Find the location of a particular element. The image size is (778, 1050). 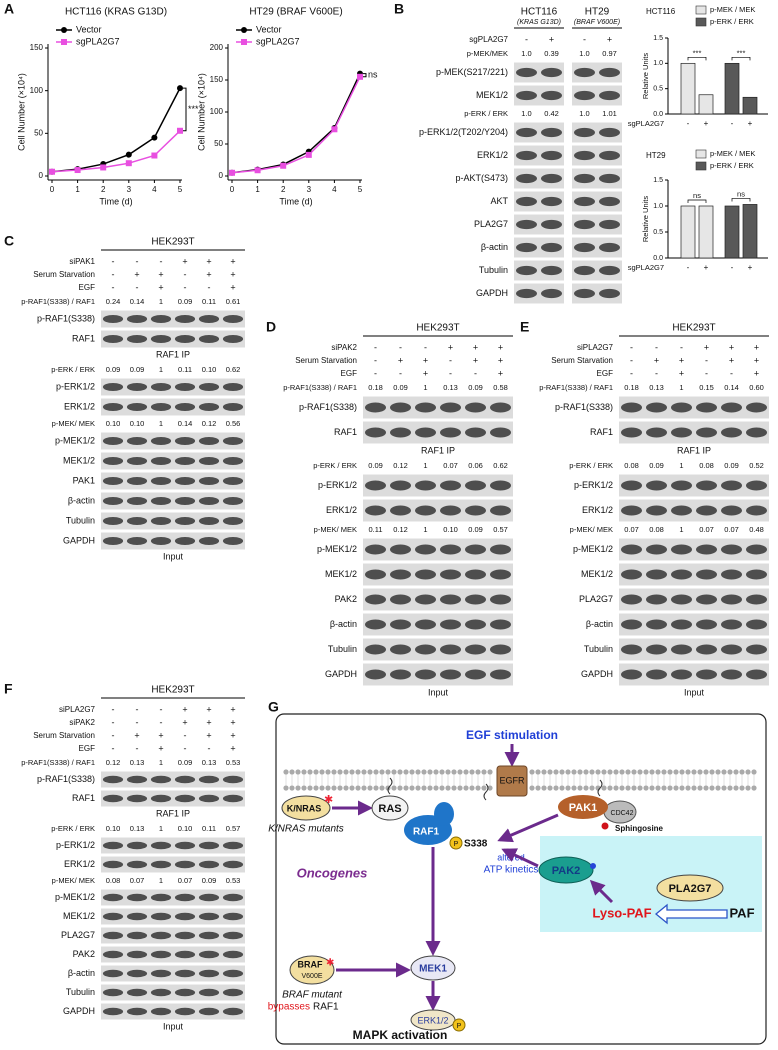

raf1-label: RAF1 is located at coordinates (426, 832).